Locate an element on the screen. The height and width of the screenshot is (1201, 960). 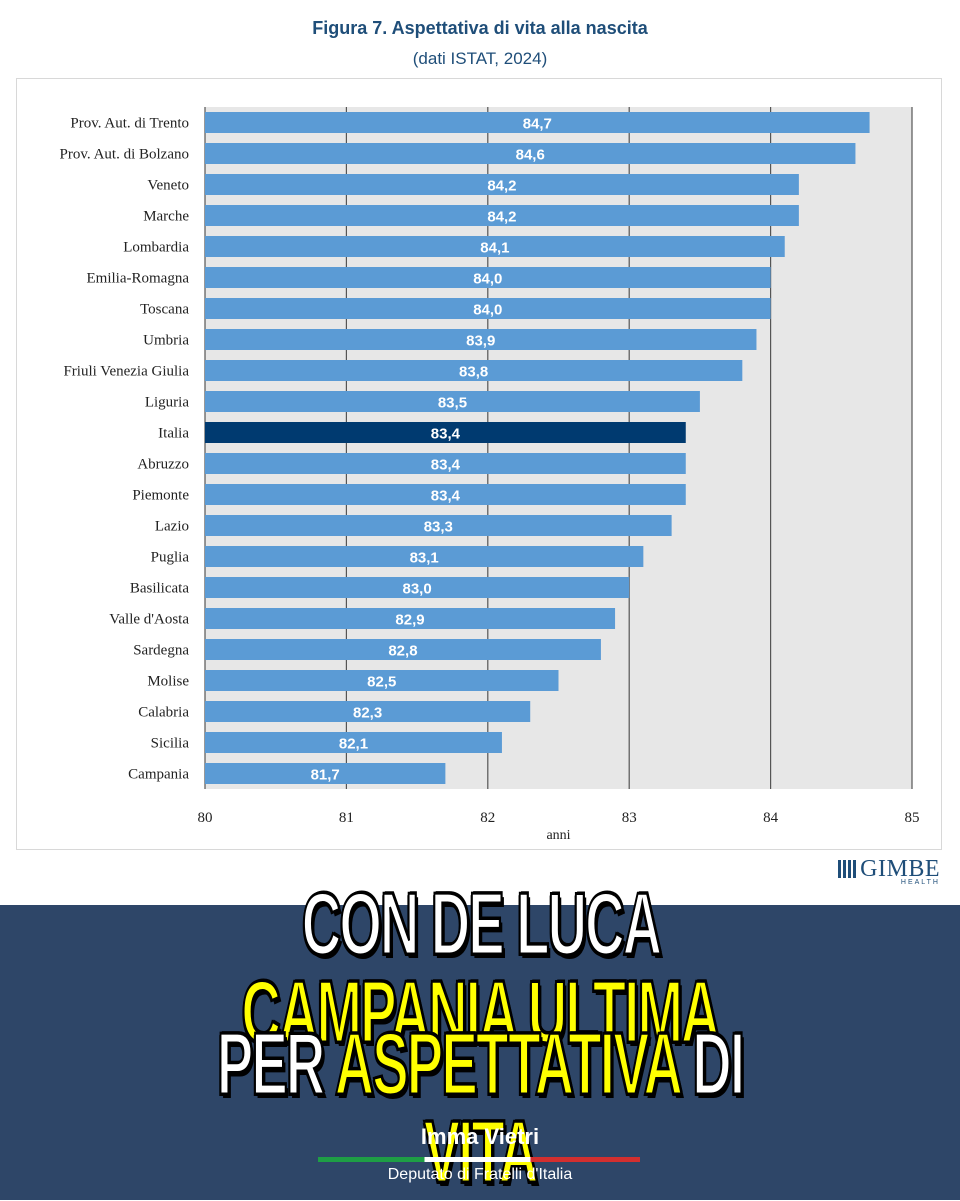
bar-value-label: 83,8 is located at coordinates (473, 372).